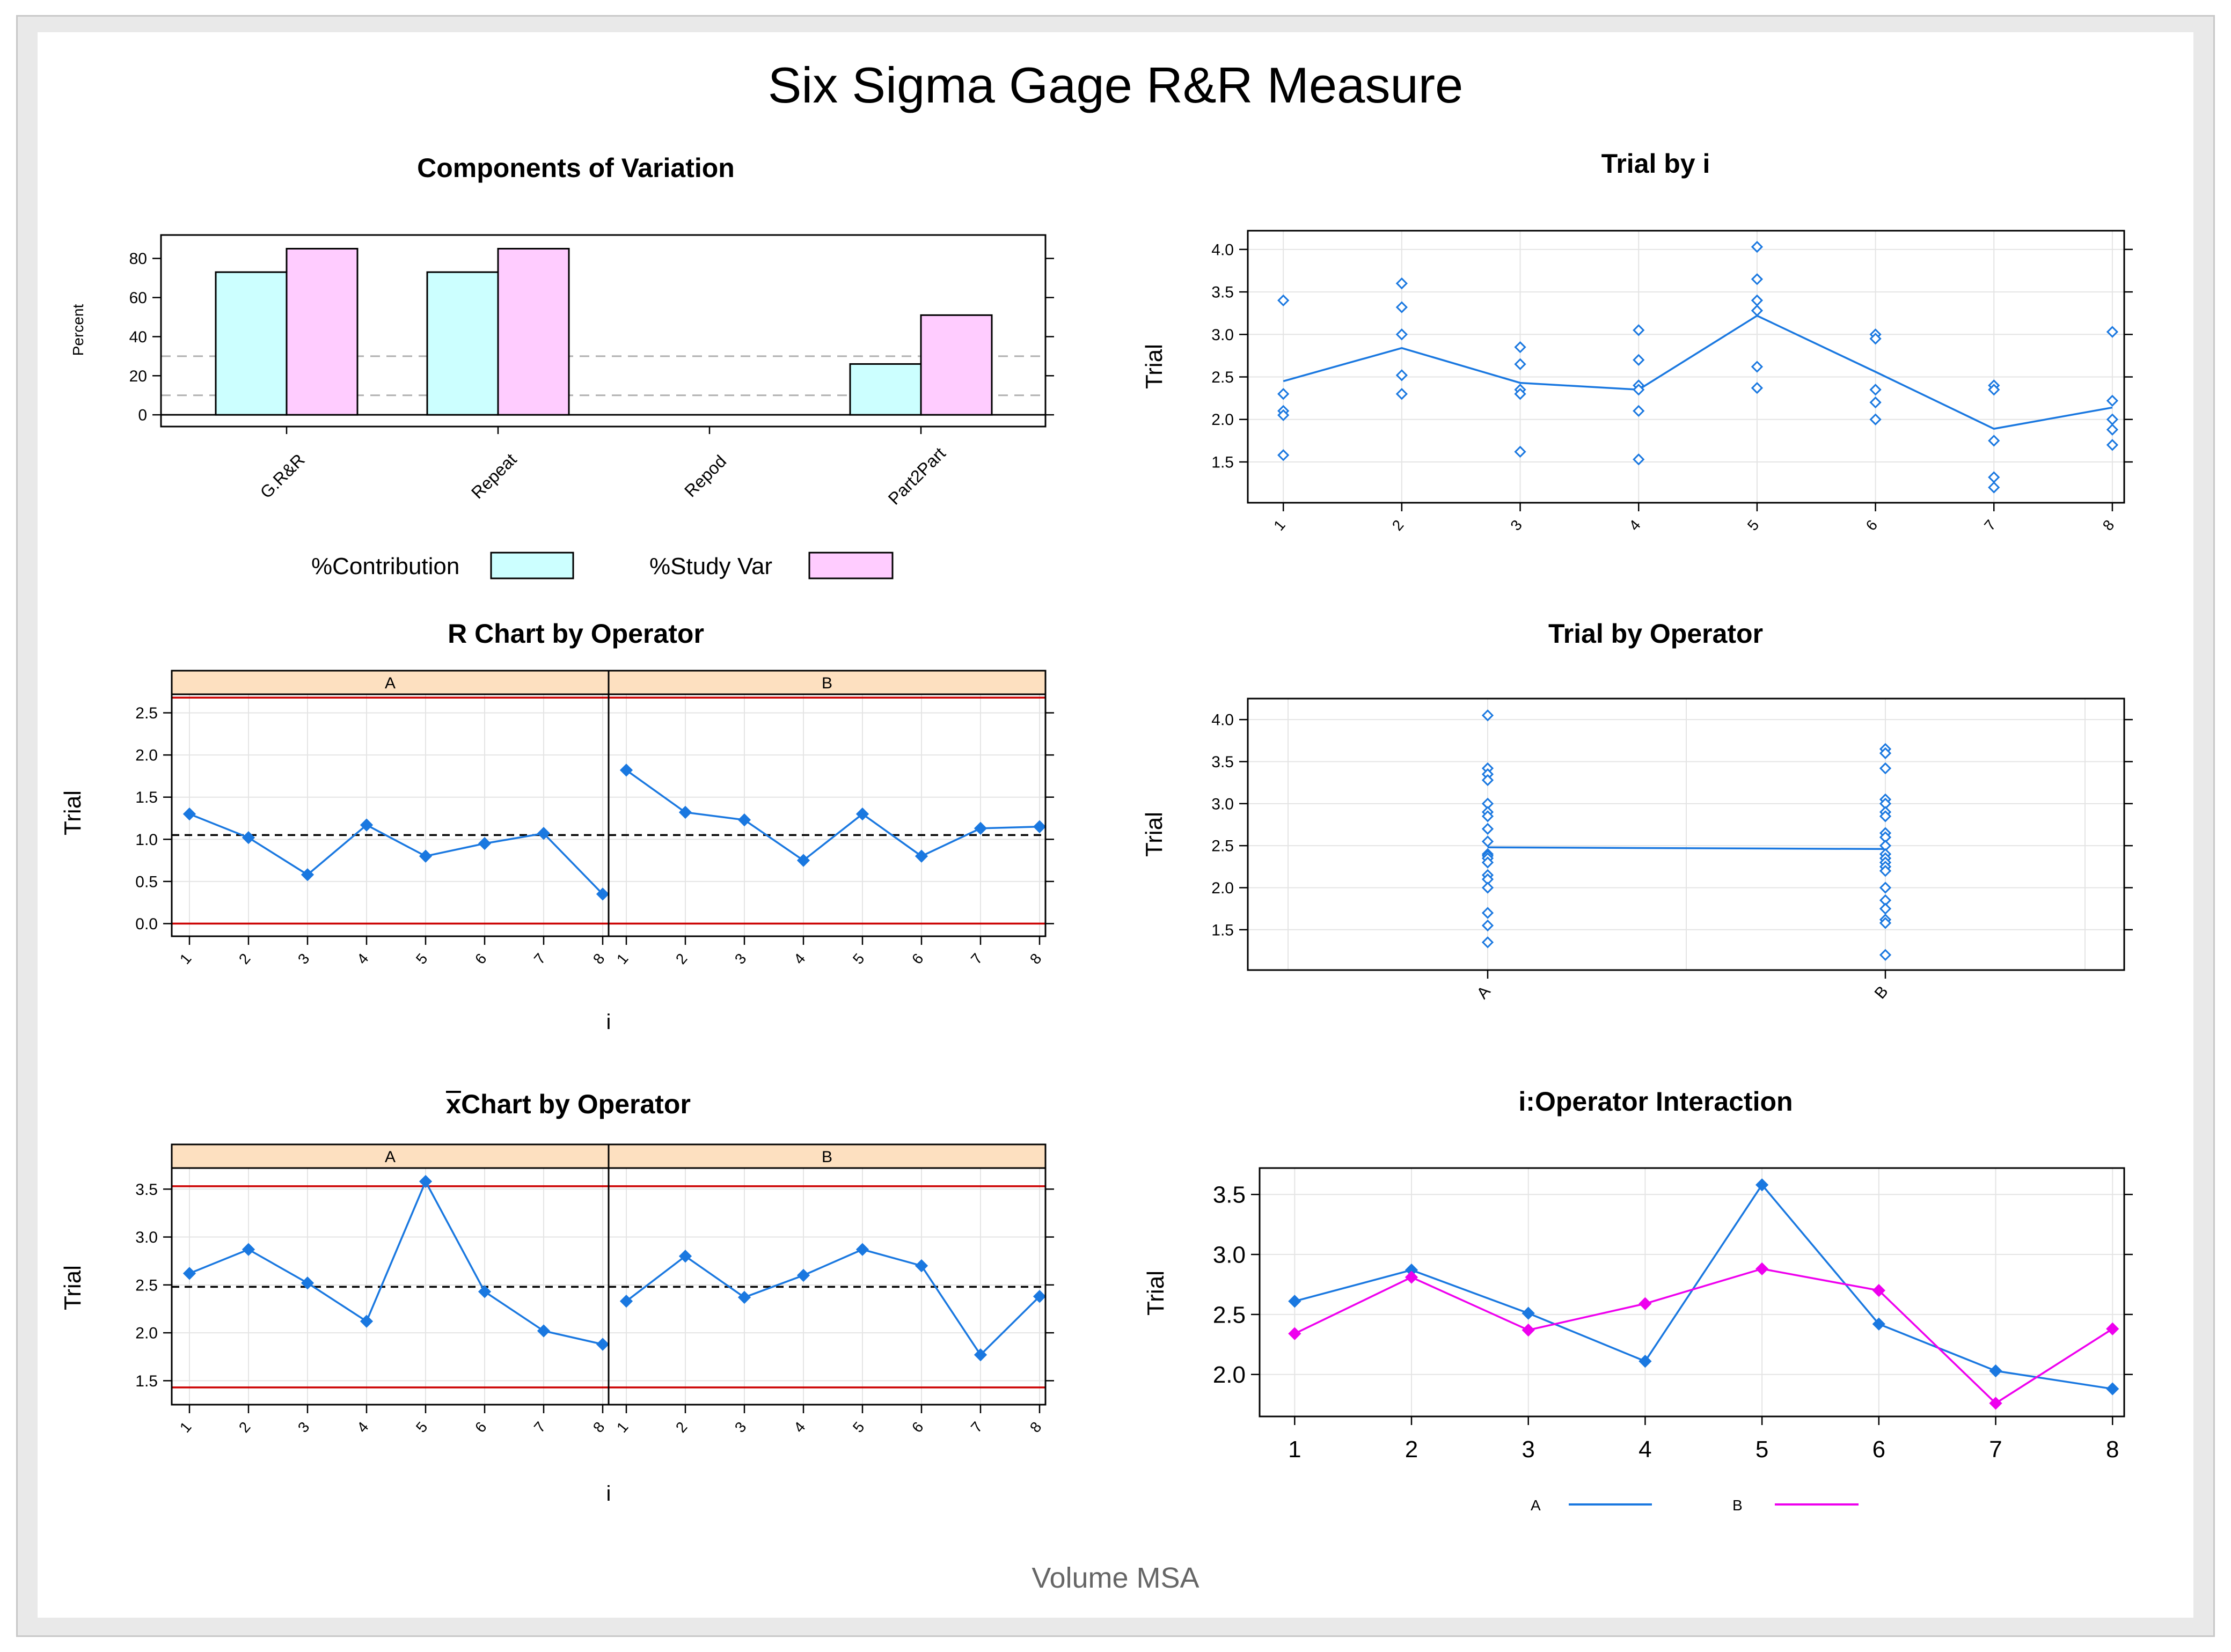  What do you see at coordinates (138, 376) in the screenshot?
I see `y-tick-label: 20` at bounding box center [138, 376].